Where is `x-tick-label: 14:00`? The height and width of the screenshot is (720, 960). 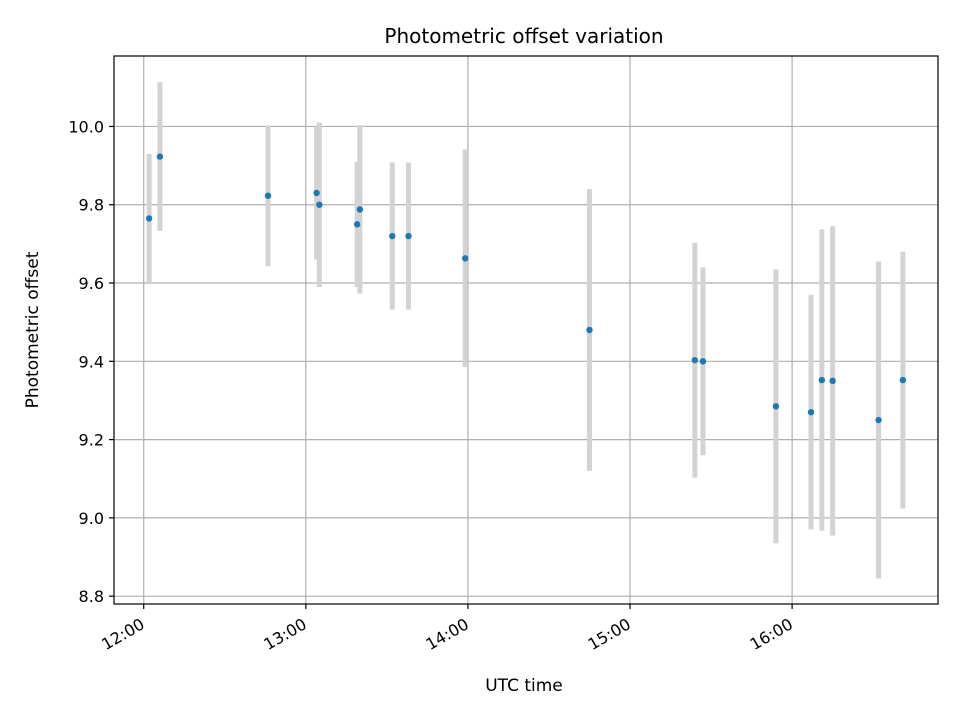
x-tick-label: 14:00 is located at coordinates (446, 634).